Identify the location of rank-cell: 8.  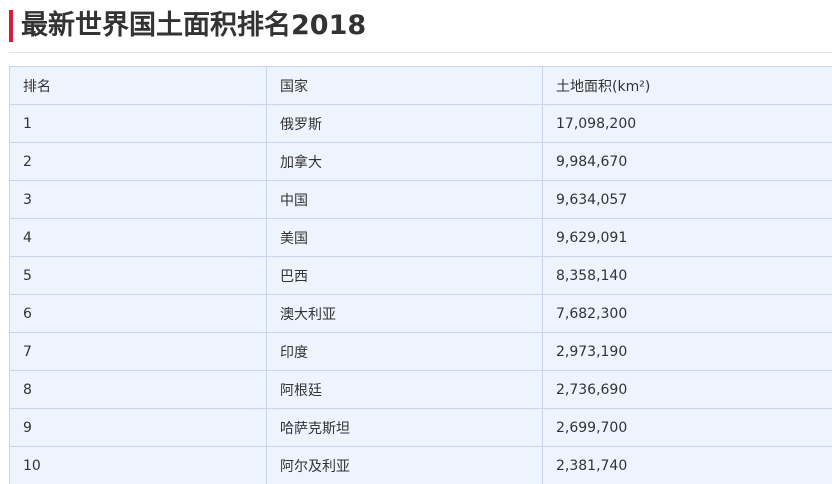
(138, 389).